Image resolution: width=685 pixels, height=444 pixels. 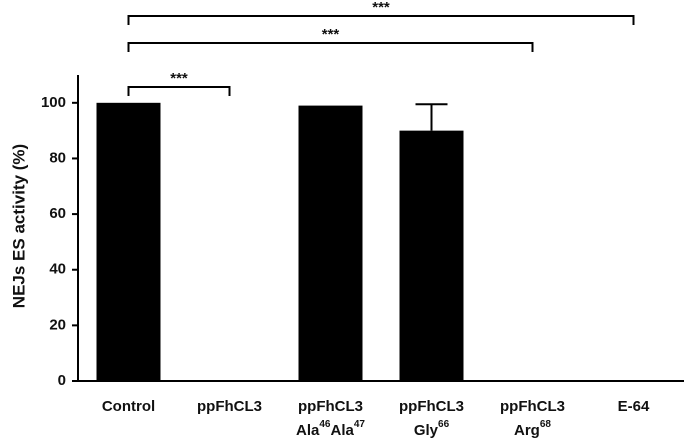 I want to click on y-tick-label: 0, so click(x=62, y=380).